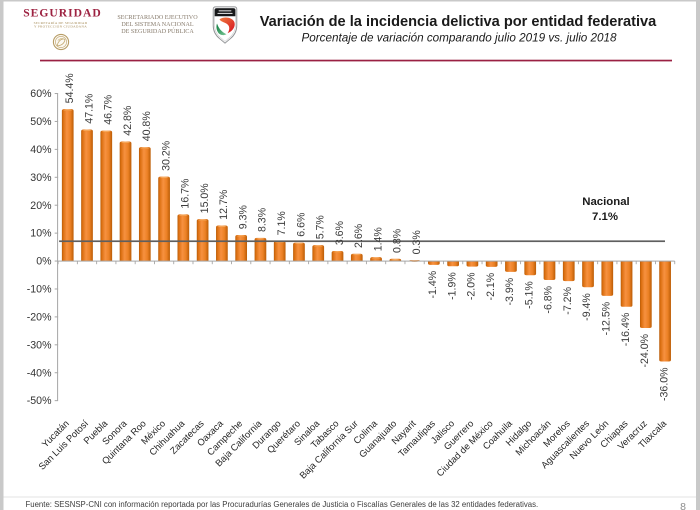 This screenshot has height=510, width=700. What do you see at coordinates (605, 202) in the screenshot?
I see `svg-text: Nacional` at bounding box center [605, 202].